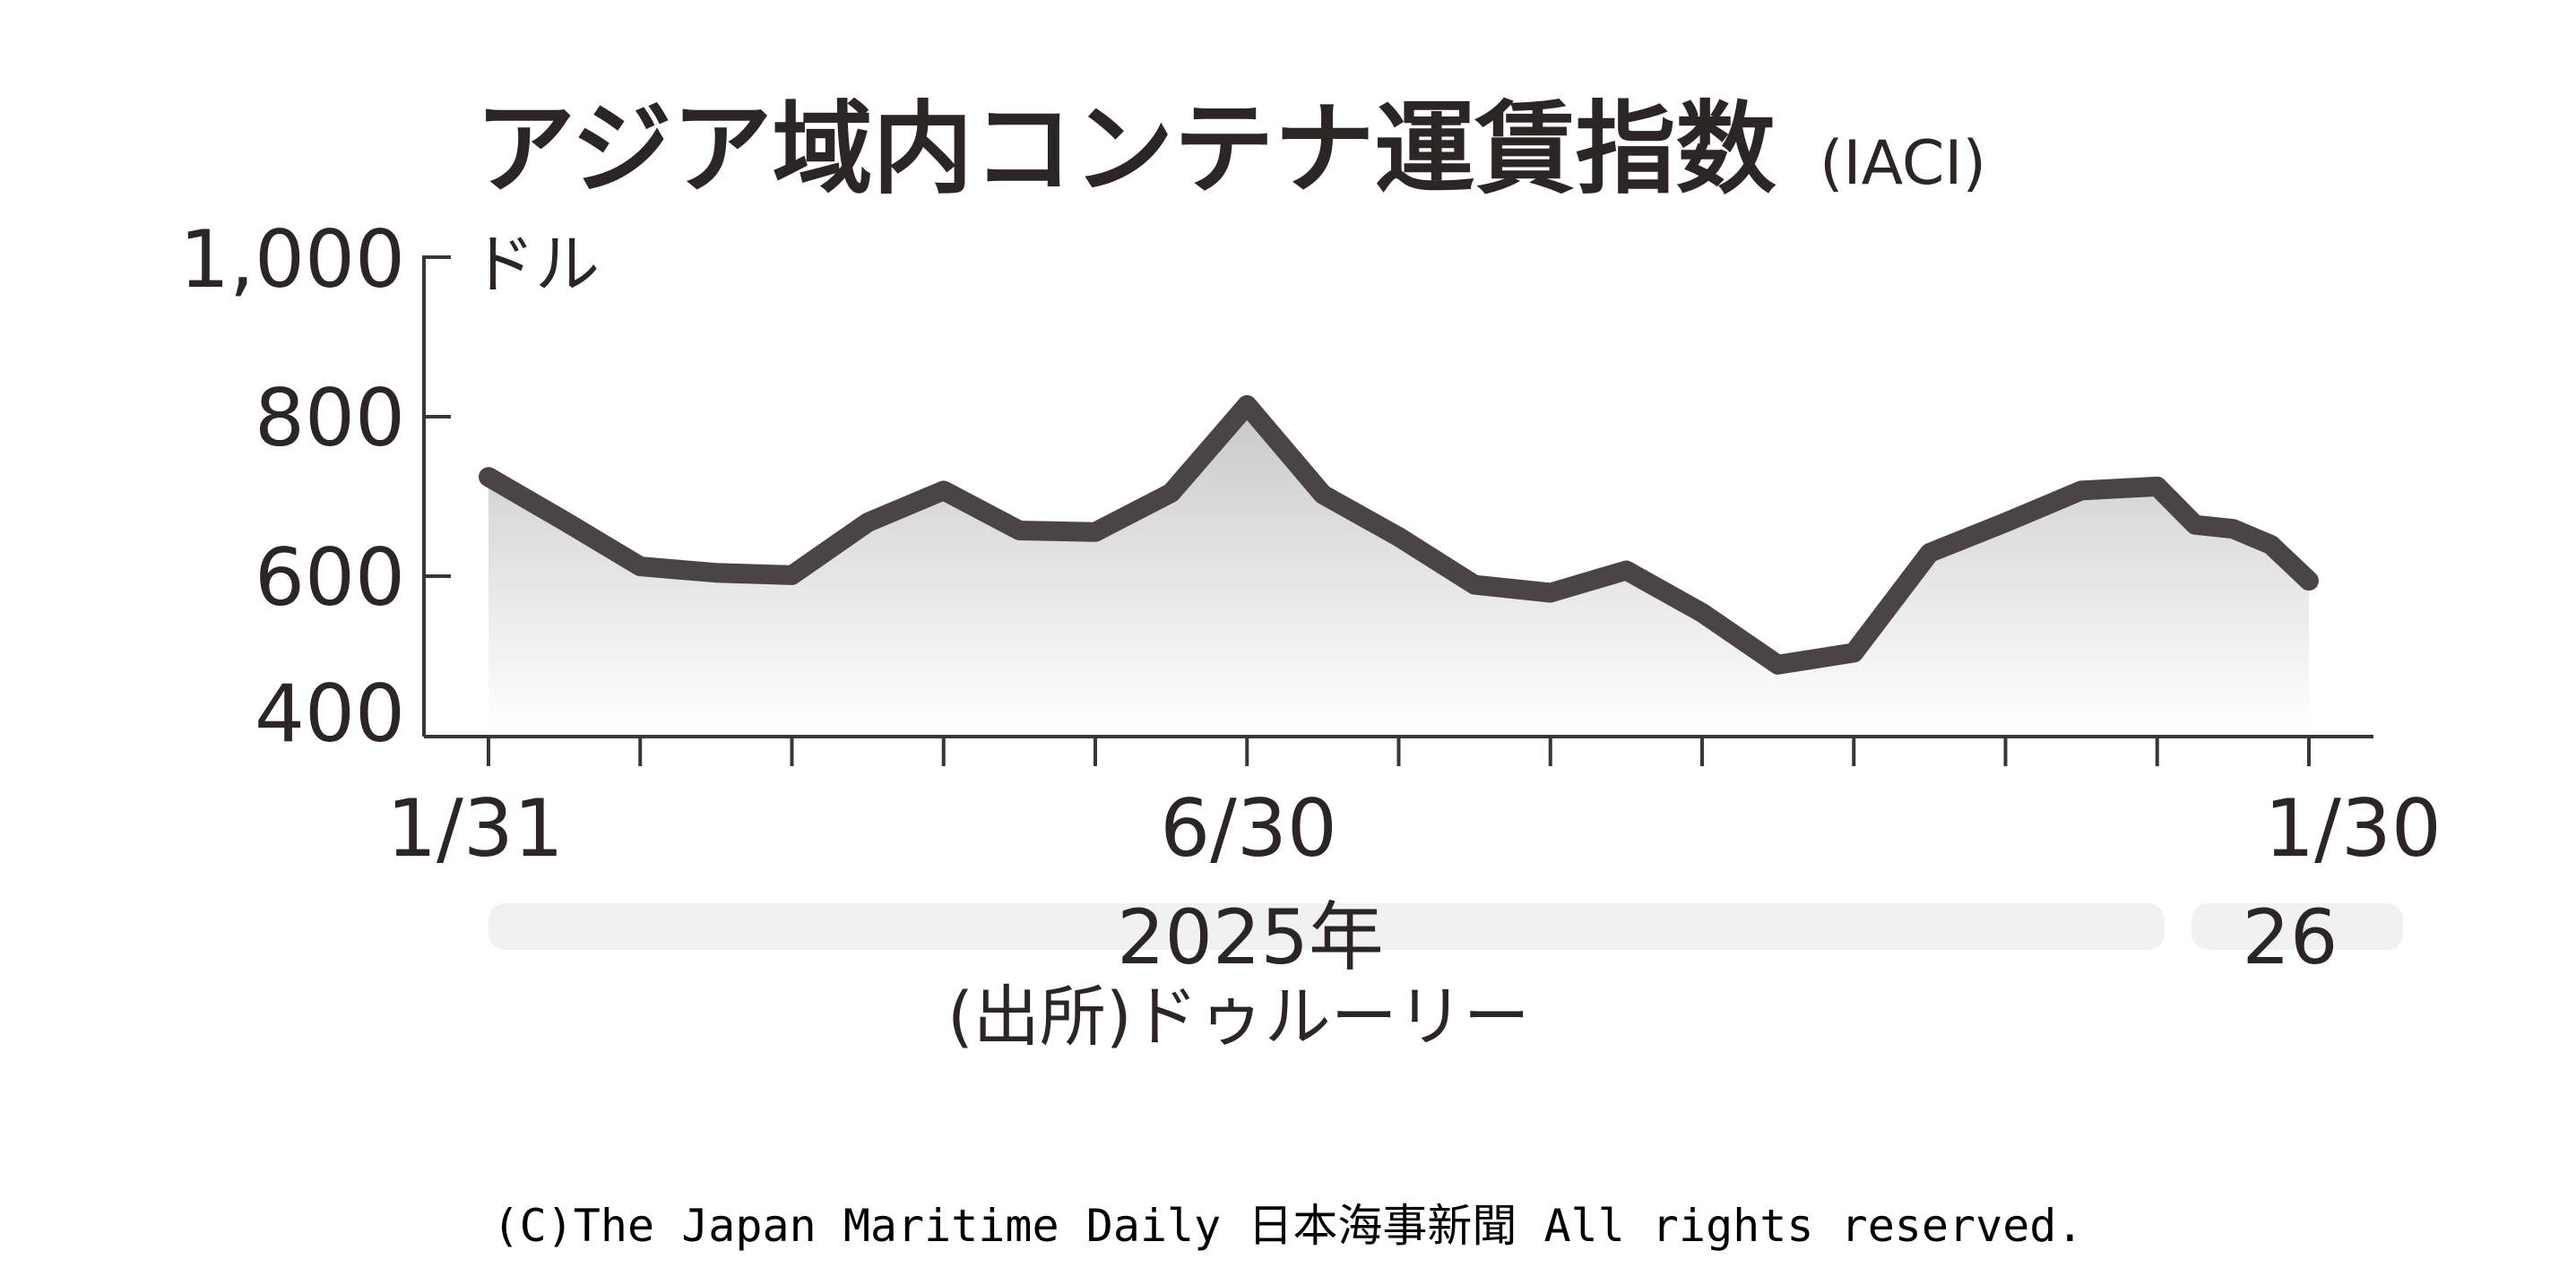 The image size is (2576, 1285). I want to click on year-band-2025, so click(1326, 926).